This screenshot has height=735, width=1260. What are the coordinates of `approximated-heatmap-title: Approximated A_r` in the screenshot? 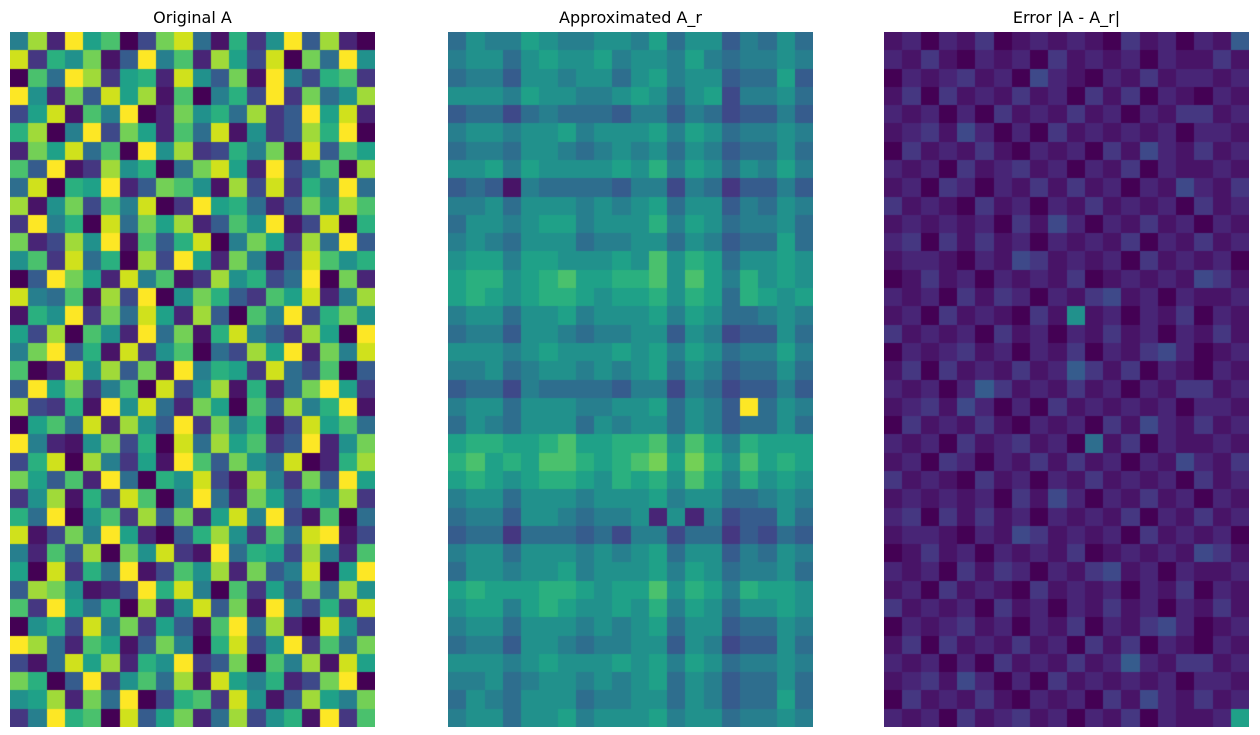 It's located at (630, 17).